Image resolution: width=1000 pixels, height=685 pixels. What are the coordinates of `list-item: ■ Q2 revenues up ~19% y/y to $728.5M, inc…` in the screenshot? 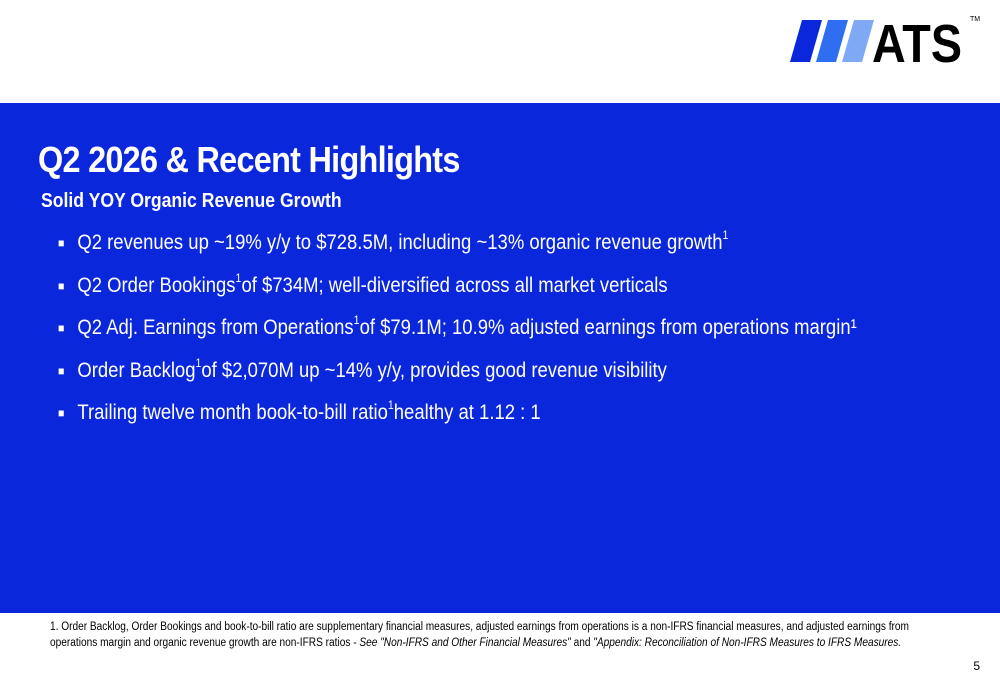 It's located at (457, 250).